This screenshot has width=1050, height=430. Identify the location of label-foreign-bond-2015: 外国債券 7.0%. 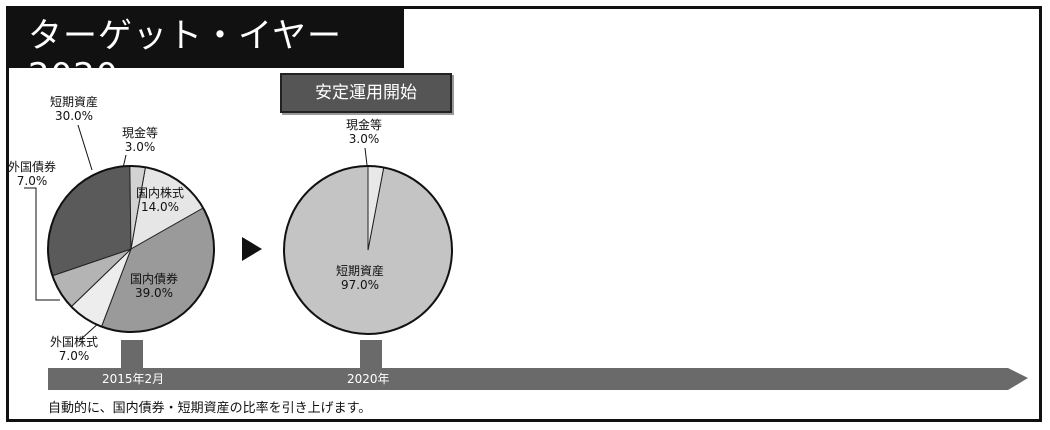
(32, 174).